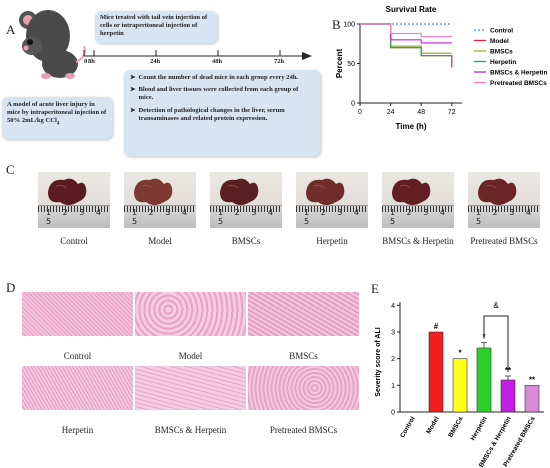  Describe the element at coordinates (246, 241) in the screenshot. I see `liver-label: BMSCs` at that location.